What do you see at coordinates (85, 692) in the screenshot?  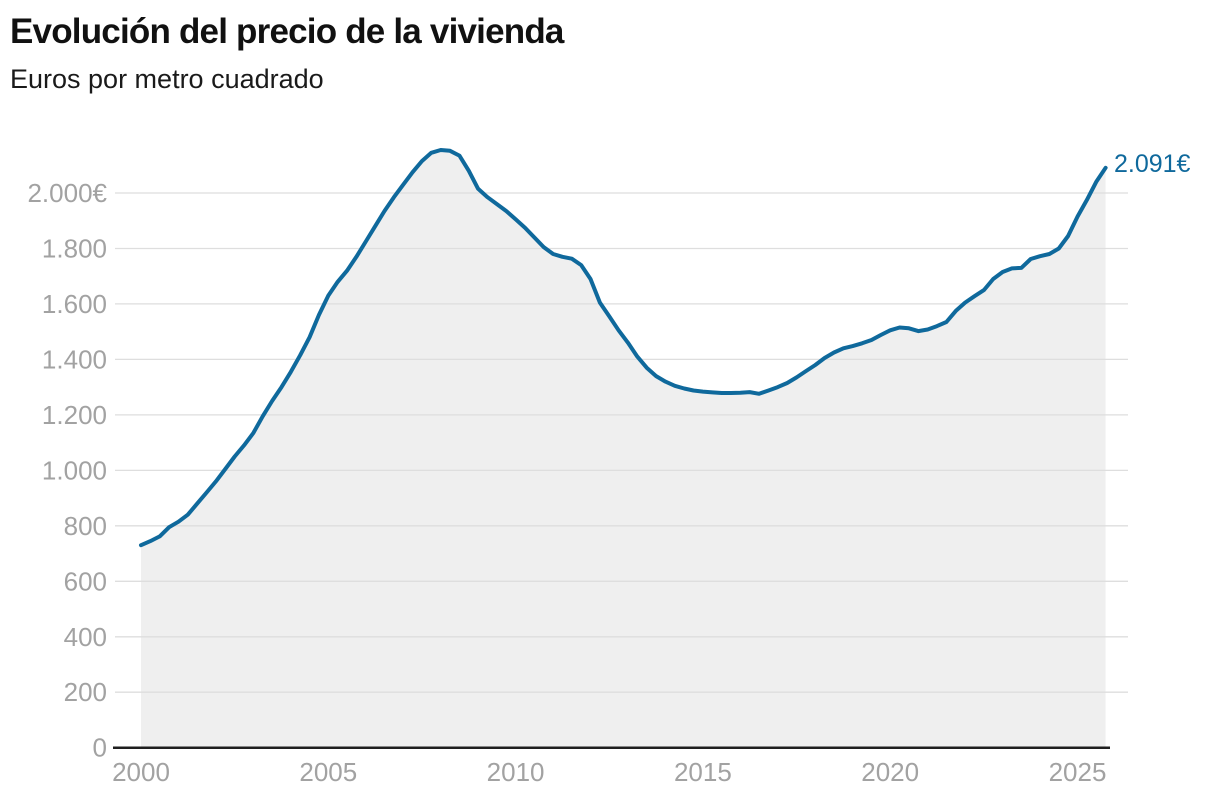 I see `y-tick-label: 200` at bounding box center [85, 692].